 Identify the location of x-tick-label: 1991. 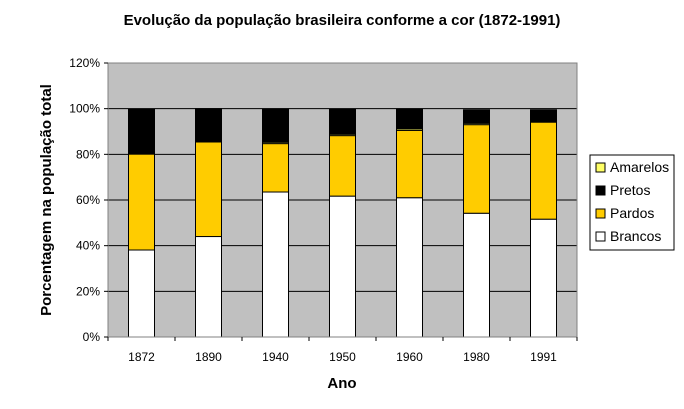
(543, 357).